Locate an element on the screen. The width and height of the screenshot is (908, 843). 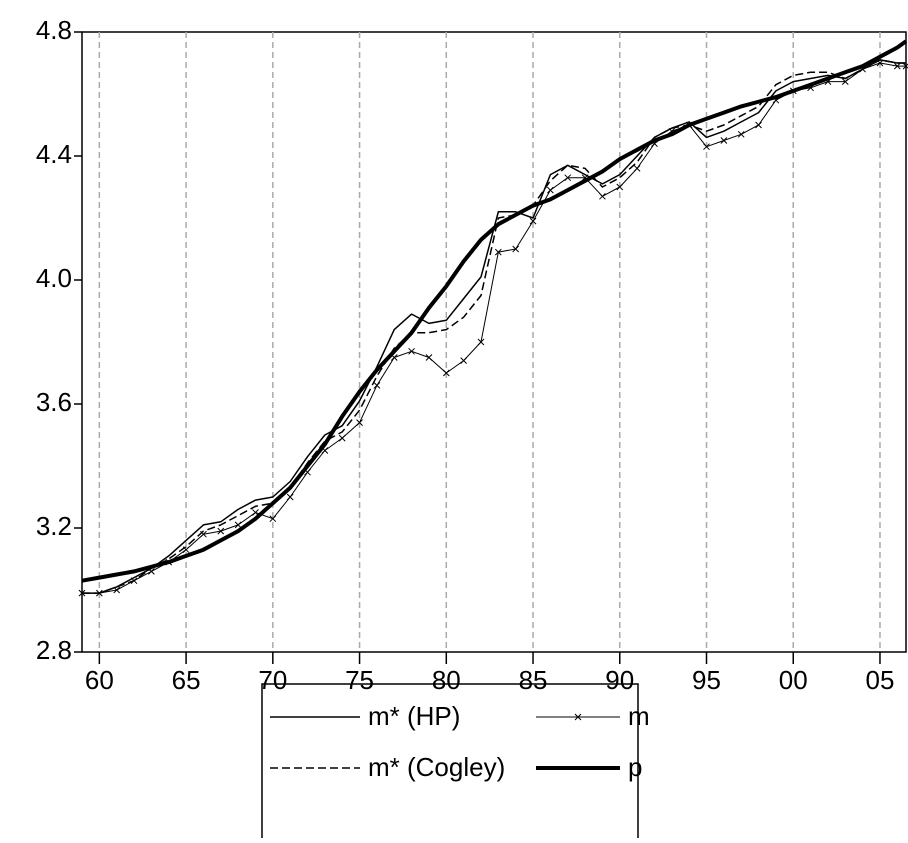
x-tick-label: 95 is located at coordinates (706, 680).